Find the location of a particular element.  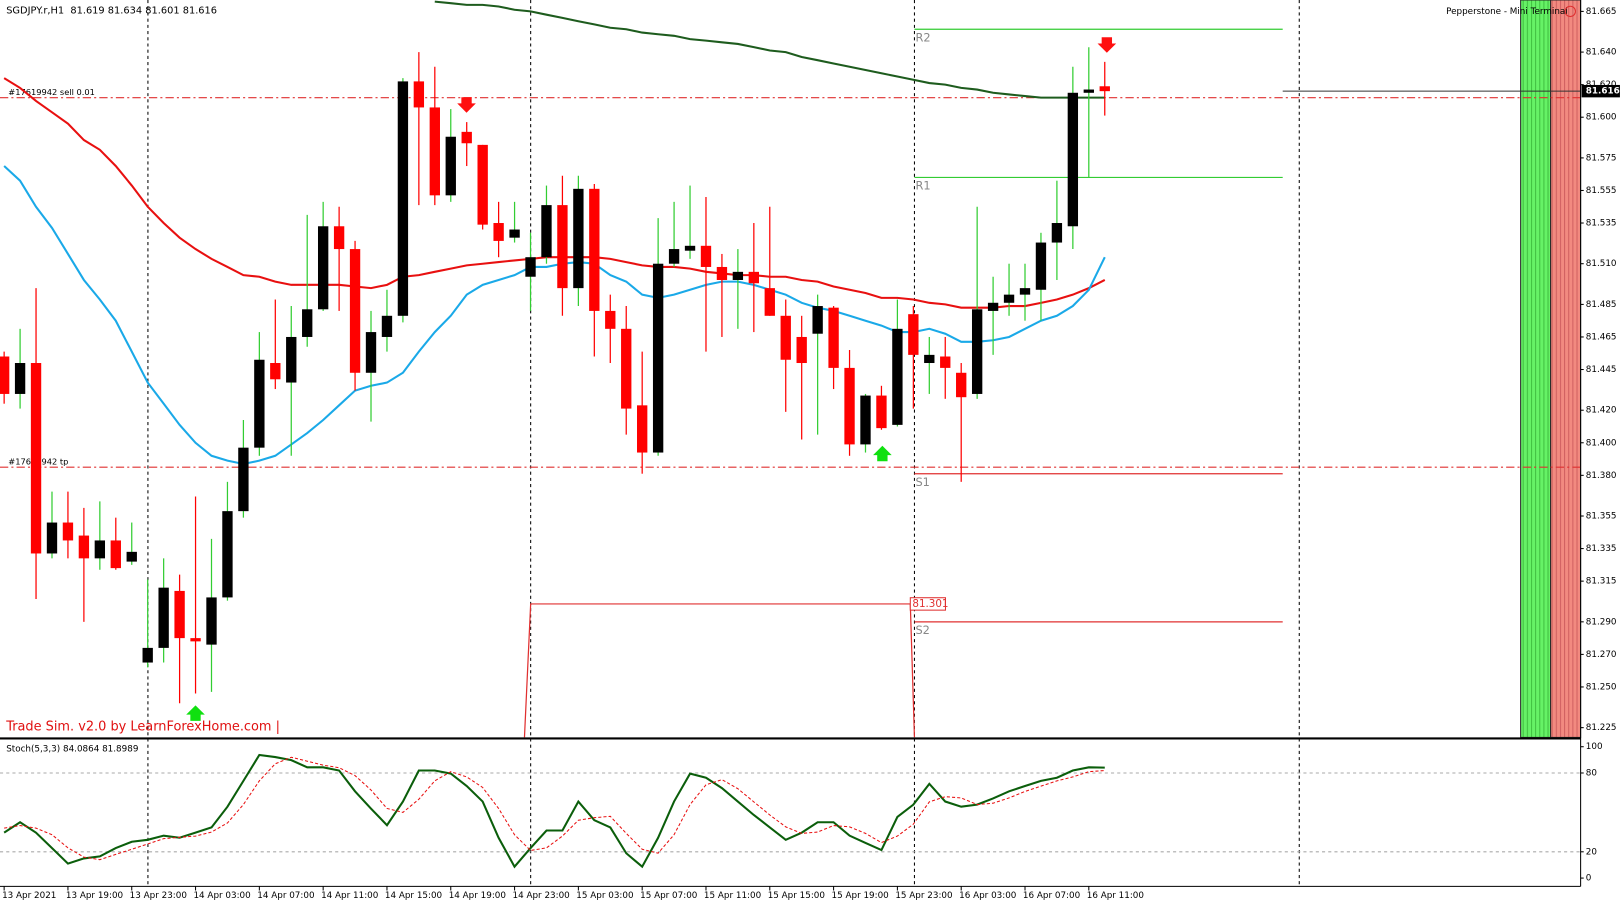

y-tick-label: 81.270 is located at coordinates (1601, 655).